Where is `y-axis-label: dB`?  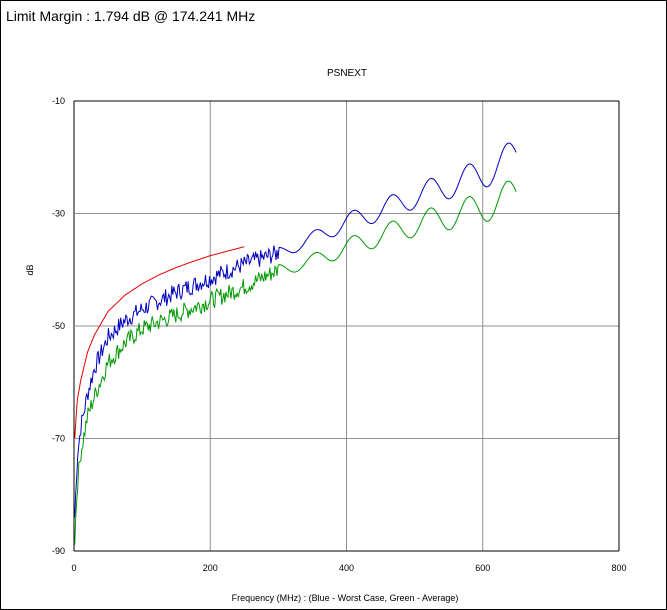 y-axis-label: dB is located at coordinates (30, 269).